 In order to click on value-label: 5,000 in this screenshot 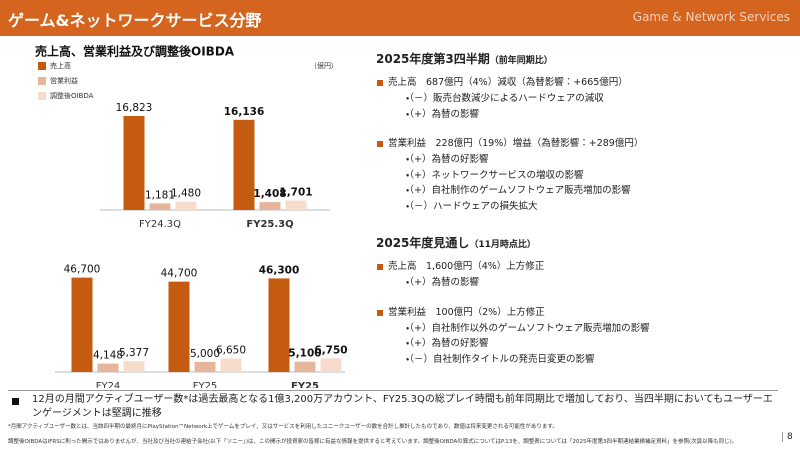, I will do `click(205, 354)`.